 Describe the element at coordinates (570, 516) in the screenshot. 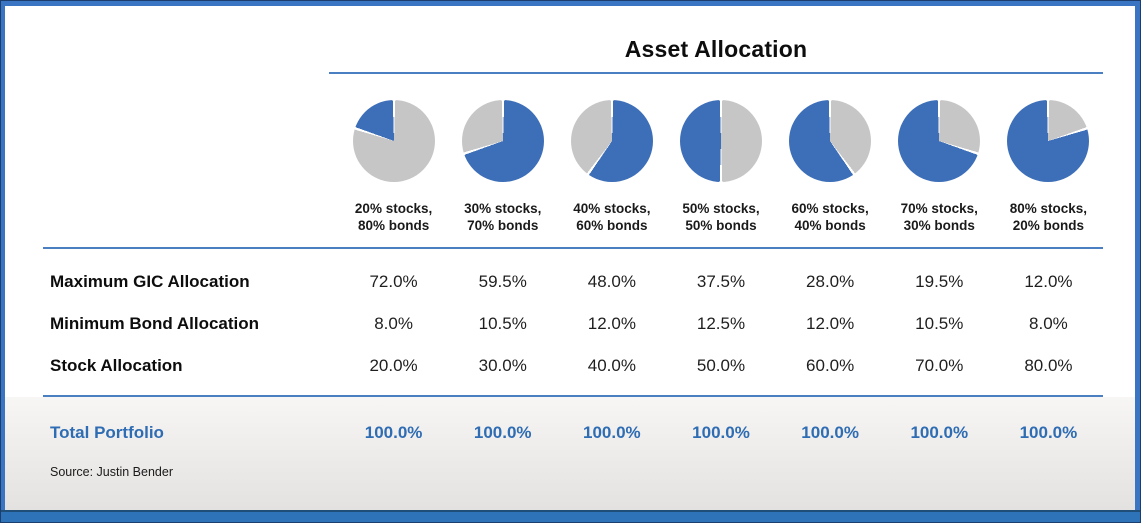

I see `bottom-border-bar` at that location.